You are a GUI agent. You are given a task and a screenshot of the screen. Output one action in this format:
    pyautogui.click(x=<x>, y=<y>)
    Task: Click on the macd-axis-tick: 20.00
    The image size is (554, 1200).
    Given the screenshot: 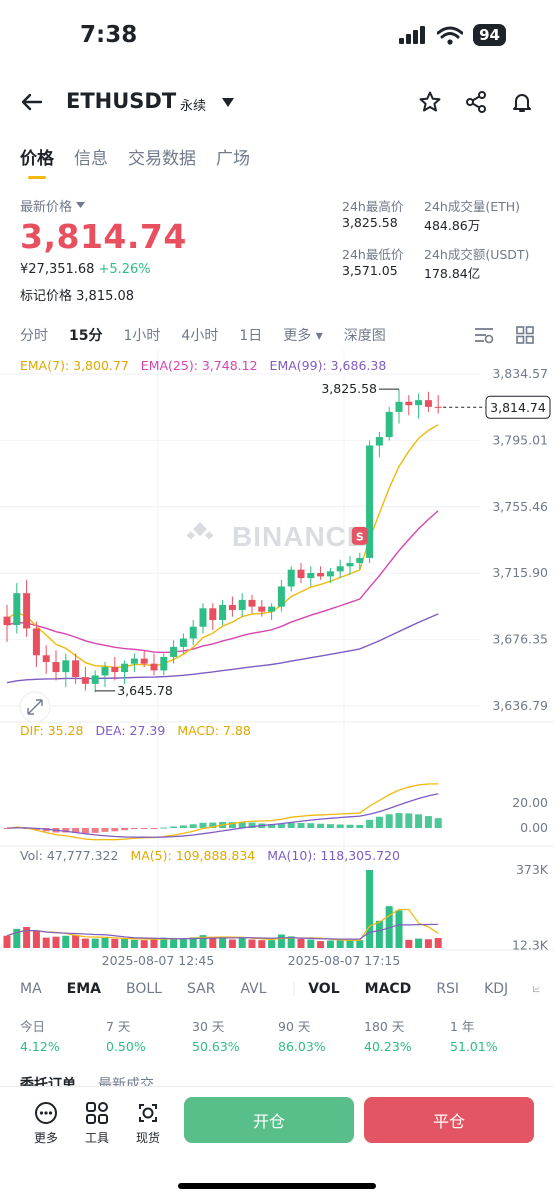 What is the action you would take?
    pyautogui.click(x=530, y=802)
    